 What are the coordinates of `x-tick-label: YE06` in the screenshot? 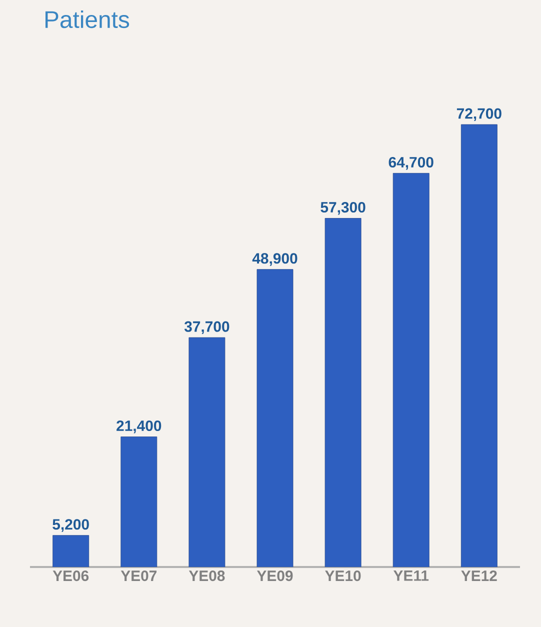 It's located at (70, 576).